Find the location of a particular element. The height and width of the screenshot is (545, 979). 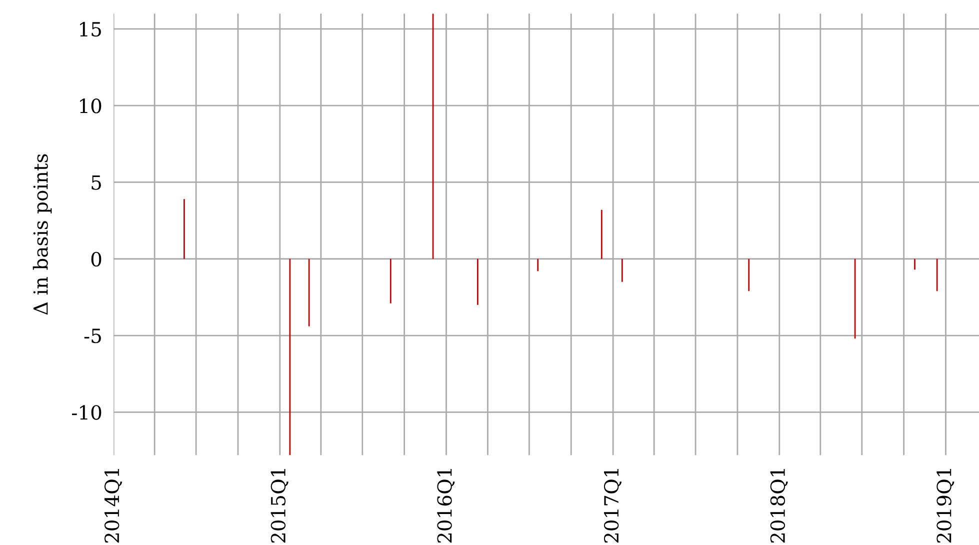

y-tick-label: 0 is located at coordinates (96, 259).